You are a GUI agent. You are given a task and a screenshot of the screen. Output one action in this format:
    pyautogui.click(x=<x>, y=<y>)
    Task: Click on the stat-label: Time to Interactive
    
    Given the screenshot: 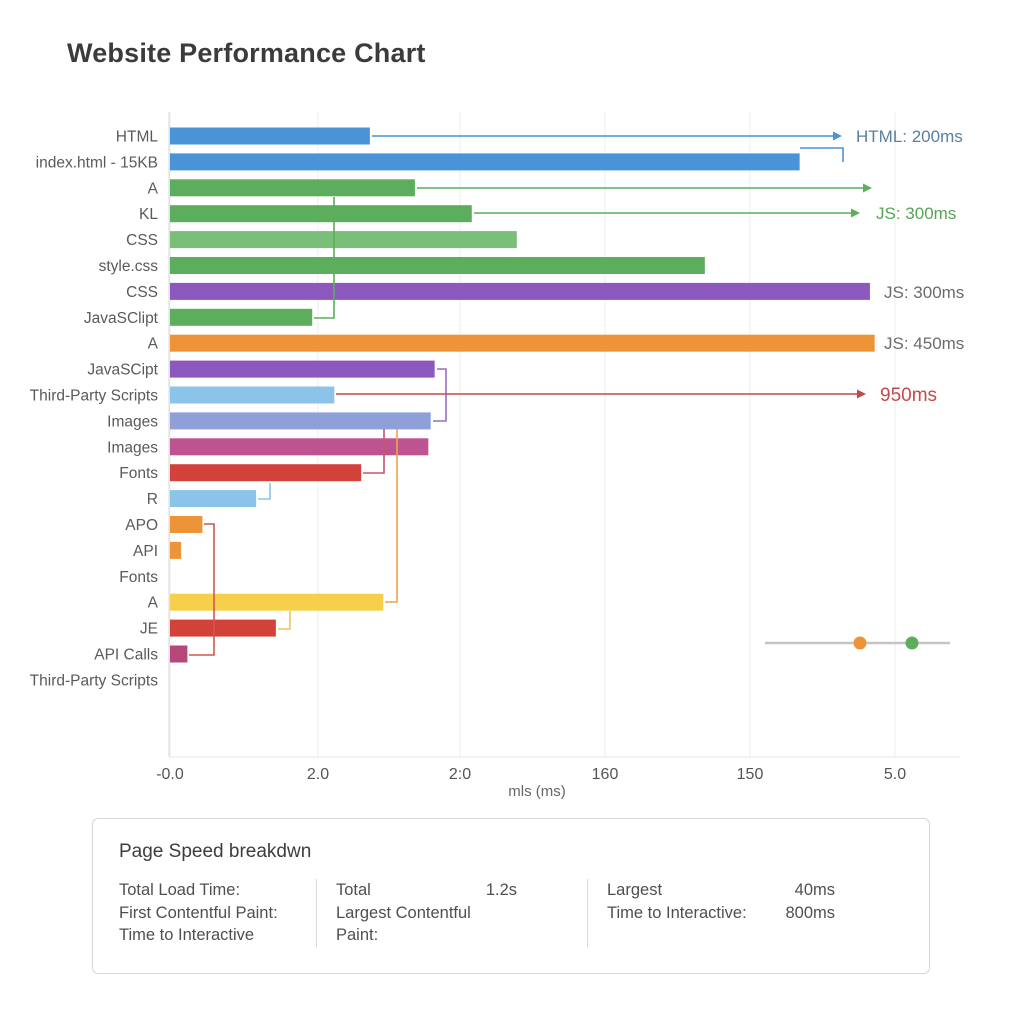 What is the action you would take?
    pyautogui.click(x=187, y=935)
    